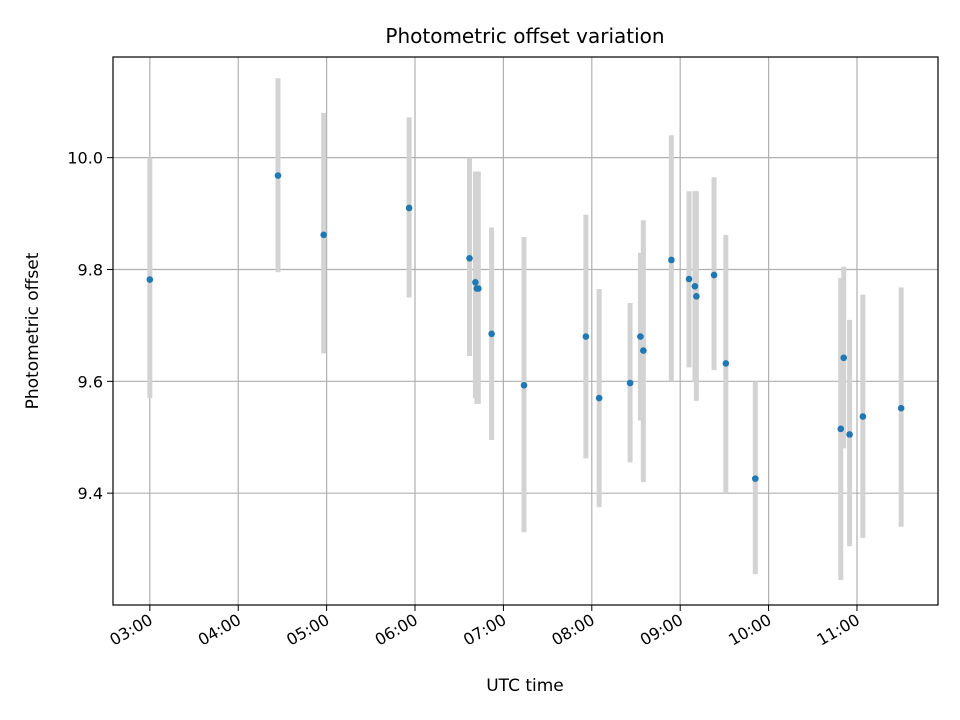 The width and height of the screenshot is (960, 720). I want to click on y-tick-label: 9.4, so click(90, 493).